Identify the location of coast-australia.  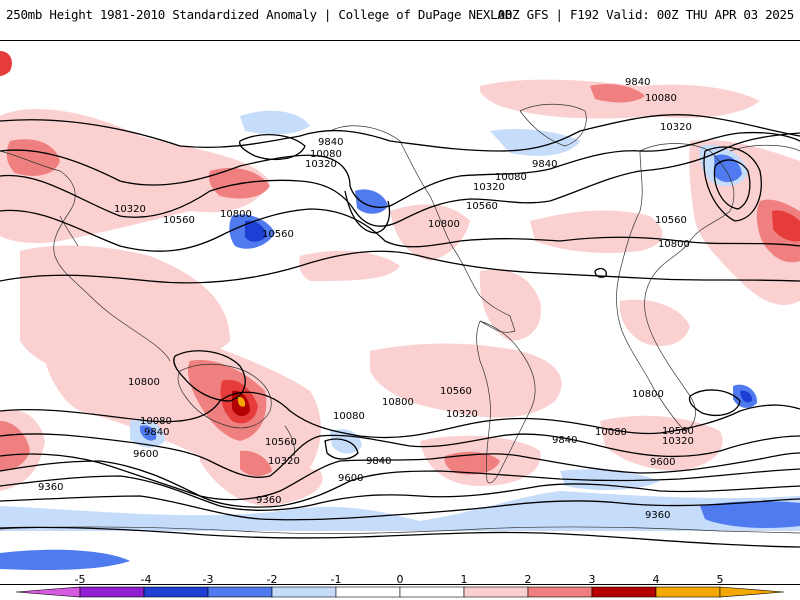
(224, 396).